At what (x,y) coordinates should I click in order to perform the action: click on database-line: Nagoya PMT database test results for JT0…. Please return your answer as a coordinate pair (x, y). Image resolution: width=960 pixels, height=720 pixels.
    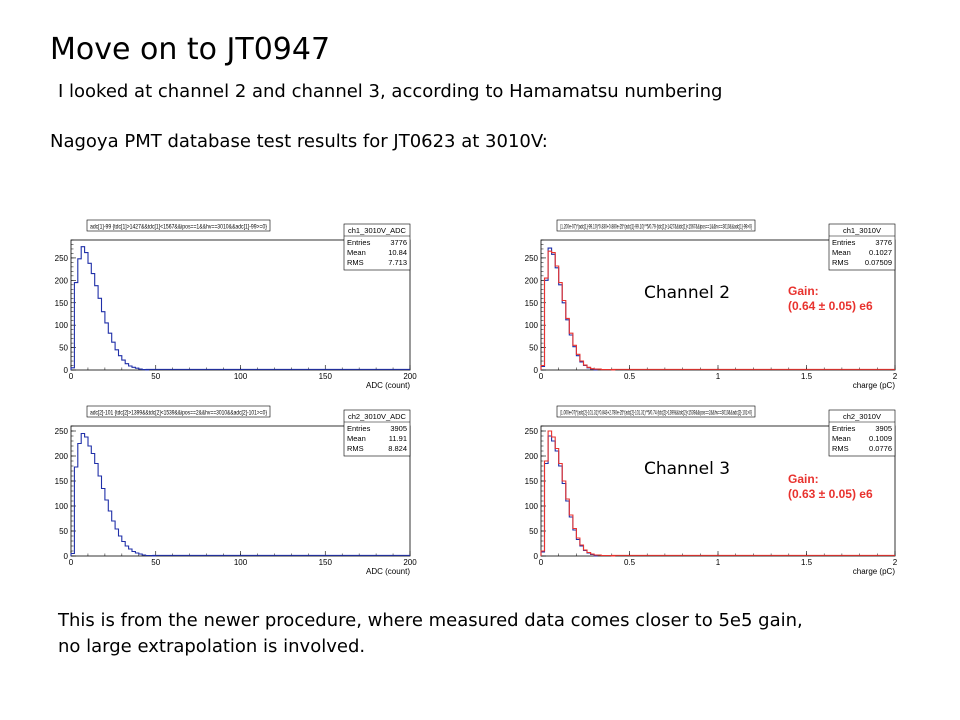
    Looking at the image, I should click on (299, 141).